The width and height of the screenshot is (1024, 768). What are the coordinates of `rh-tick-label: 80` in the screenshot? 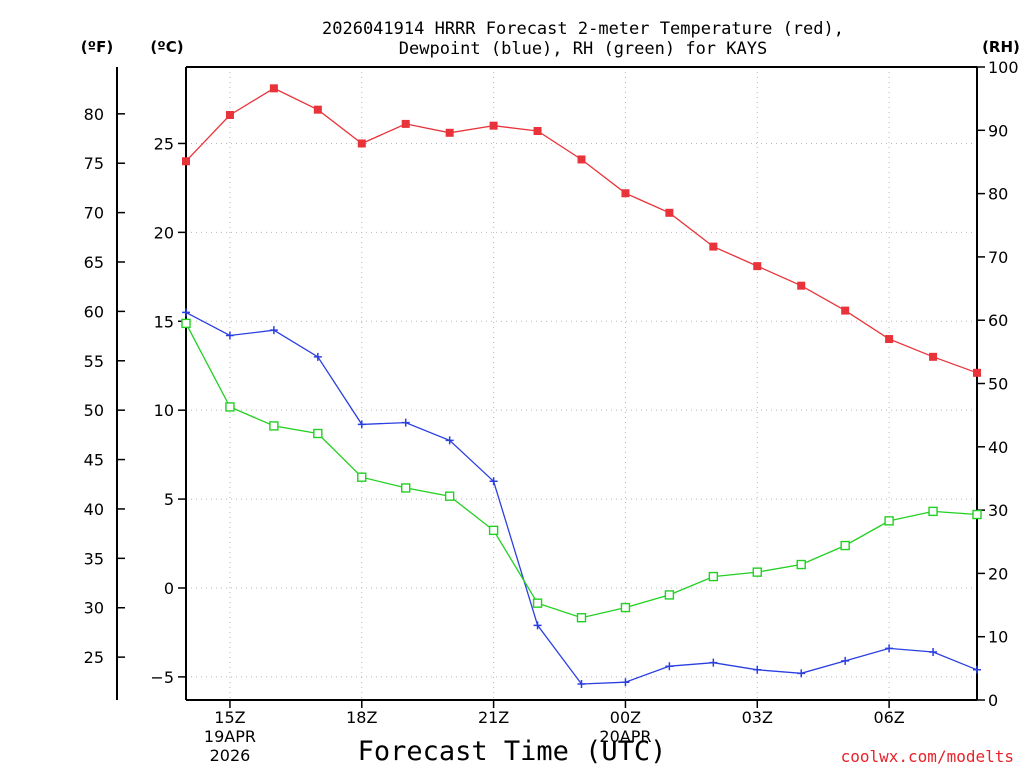 It's located at (998, 194).